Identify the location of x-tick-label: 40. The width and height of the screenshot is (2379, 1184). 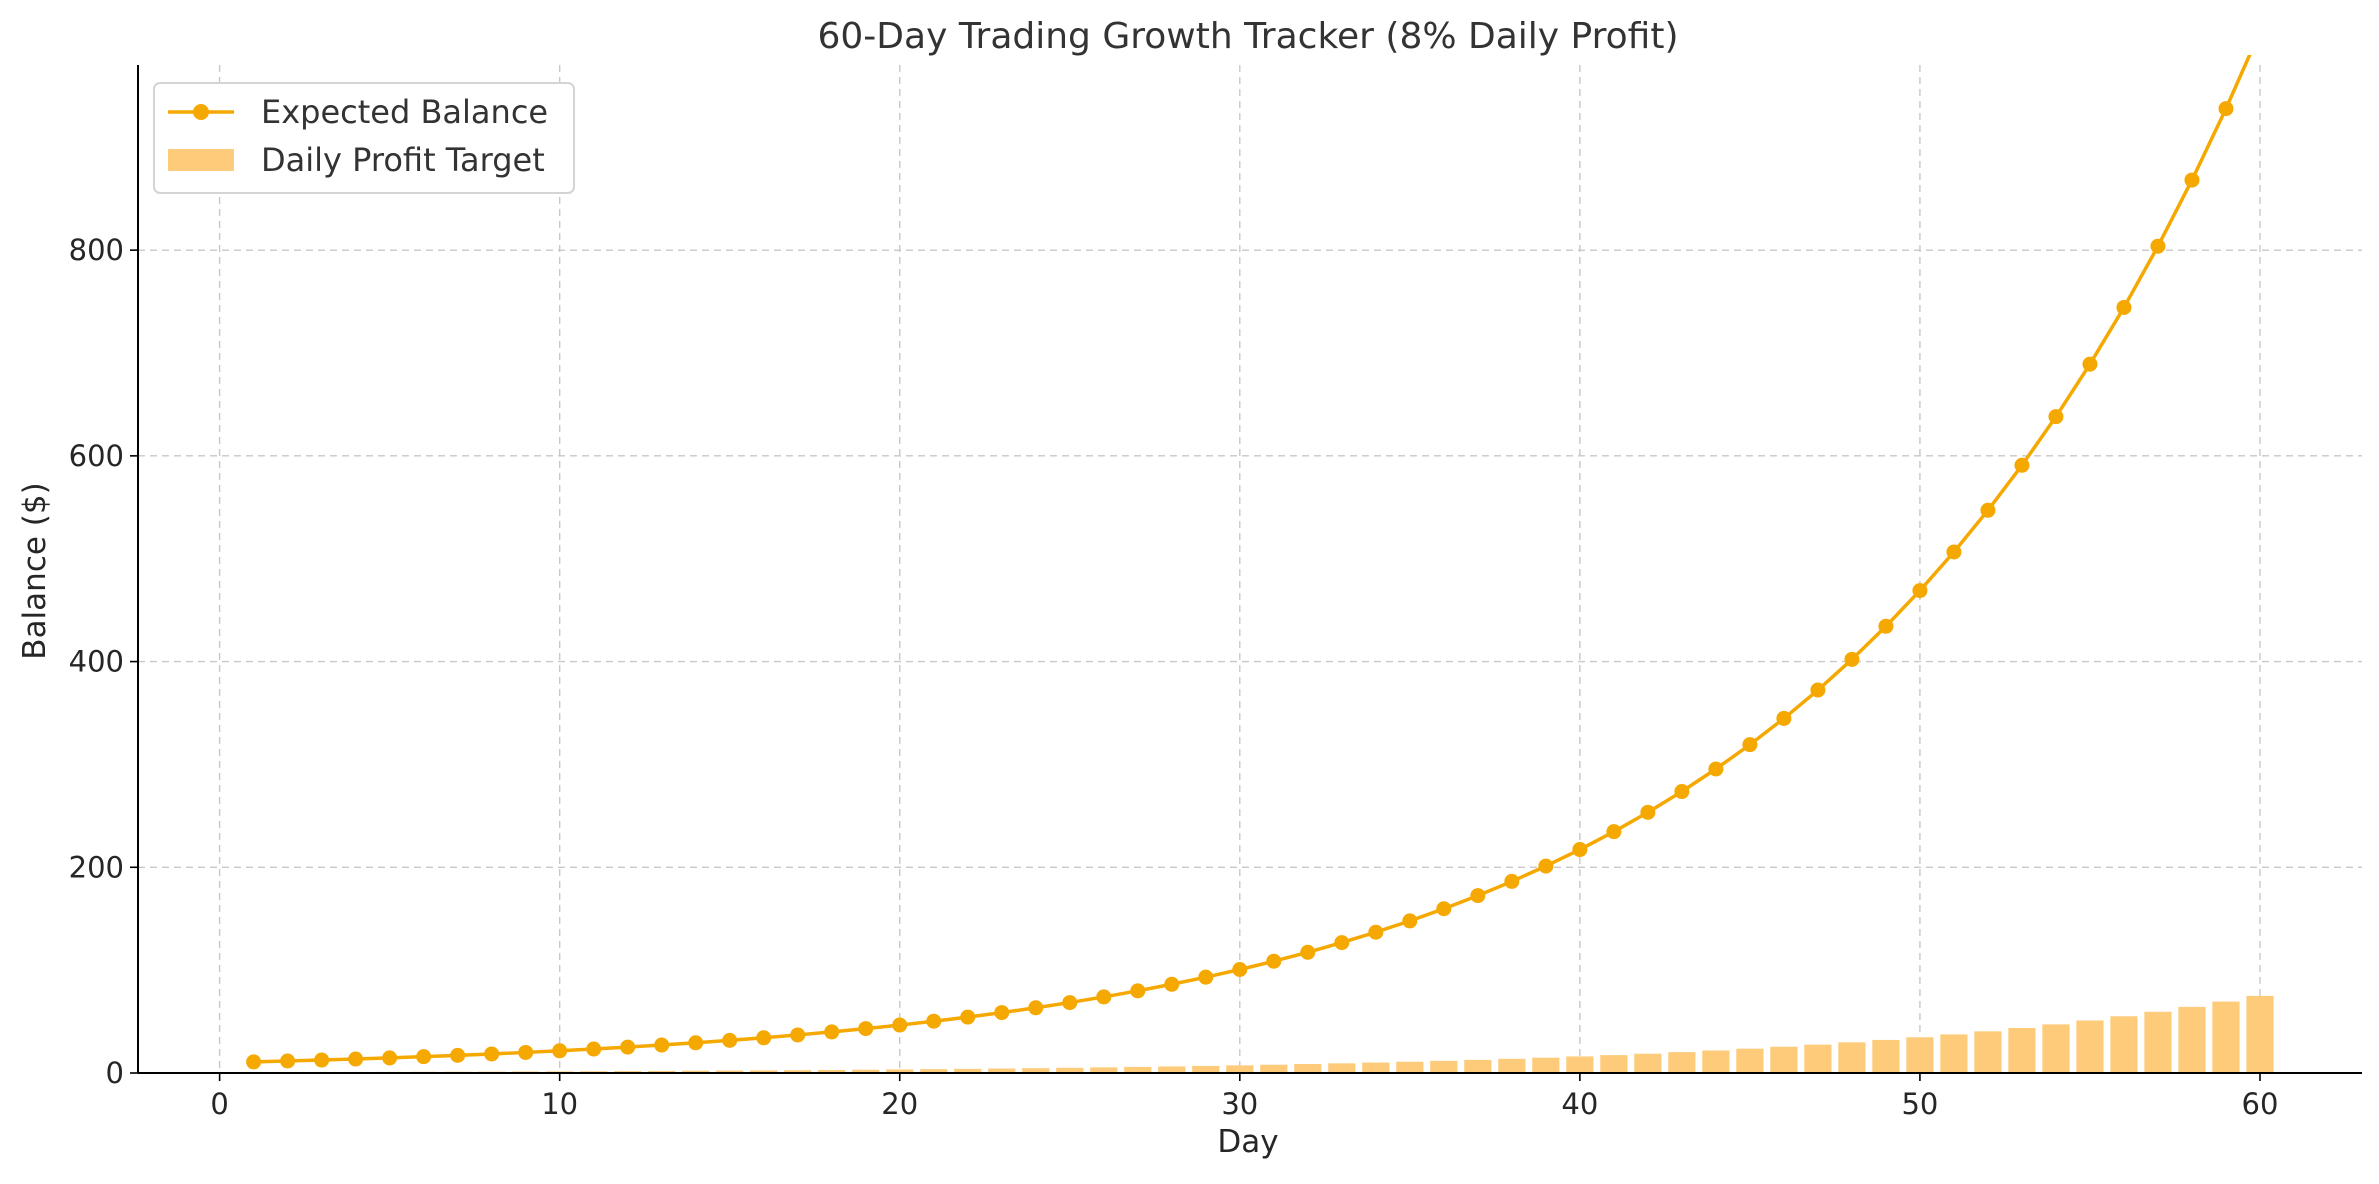
(1579, 1104).